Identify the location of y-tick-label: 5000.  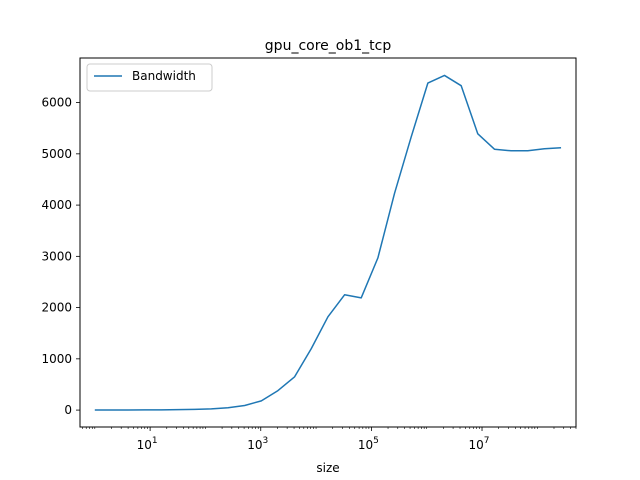
(56, 154).